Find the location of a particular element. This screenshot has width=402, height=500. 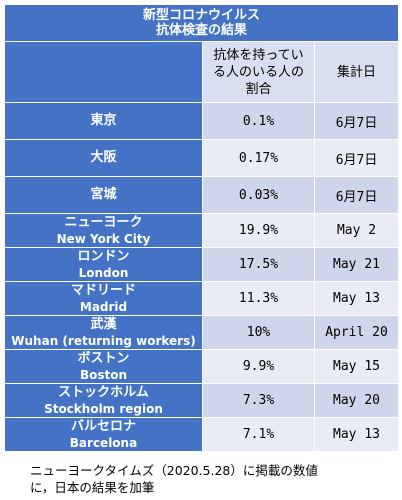

header-ratio-line-3: 割合 is located at coordinates (258, 89).